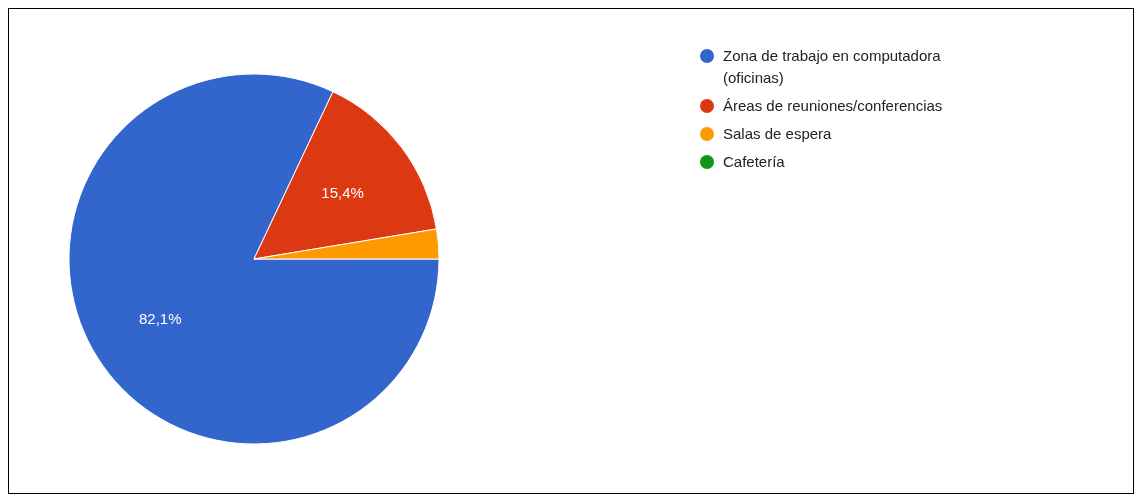 This screenshot has height=502, width=1142. What do you see at coordinates (832, 67) in the screenshot?
I see `legend-label: Zona de trabajo en computadora (oficinas)` at bounding box center [832, 67].